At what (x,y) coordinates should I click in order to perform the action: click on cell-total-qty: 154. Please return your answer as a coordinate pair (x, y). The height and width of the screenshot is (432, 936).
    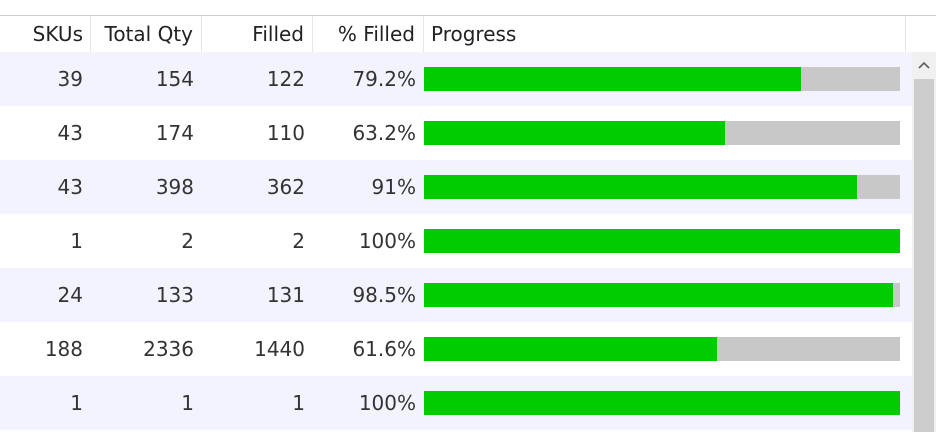
    Looking at the image, I should click on (174, 79).